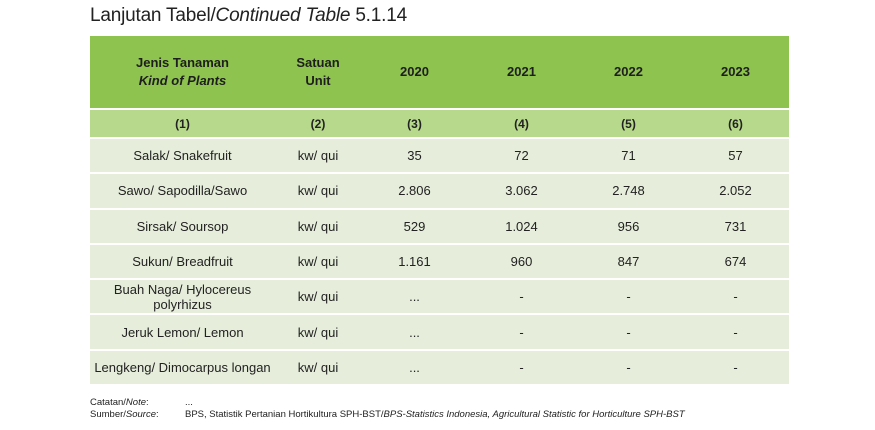 The width and height of the screenshot is (875, 430). Describe the element at coordinates (521, 72) in the screenshot. I see `header-year-2021: 2021` at that location.